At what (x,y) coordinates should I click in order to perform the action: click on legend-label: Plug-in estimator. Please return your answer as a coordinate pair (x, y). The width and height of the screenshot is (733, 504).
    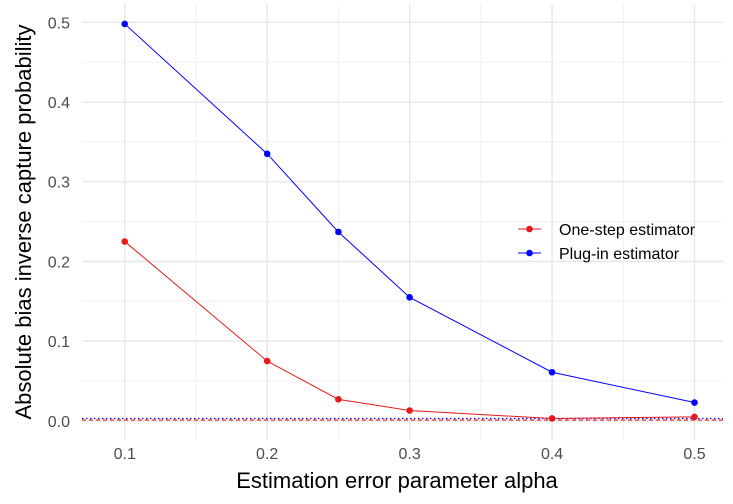
    Looking at the image, I should click on (619, 254).